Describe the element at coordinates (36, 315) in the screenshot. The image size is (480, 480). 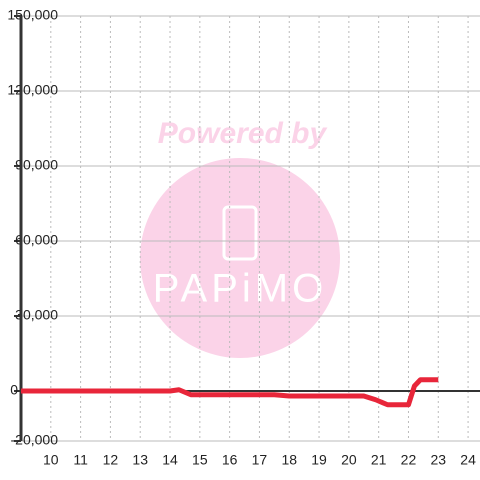
I see `y-tick-label: 30,000` at that location.